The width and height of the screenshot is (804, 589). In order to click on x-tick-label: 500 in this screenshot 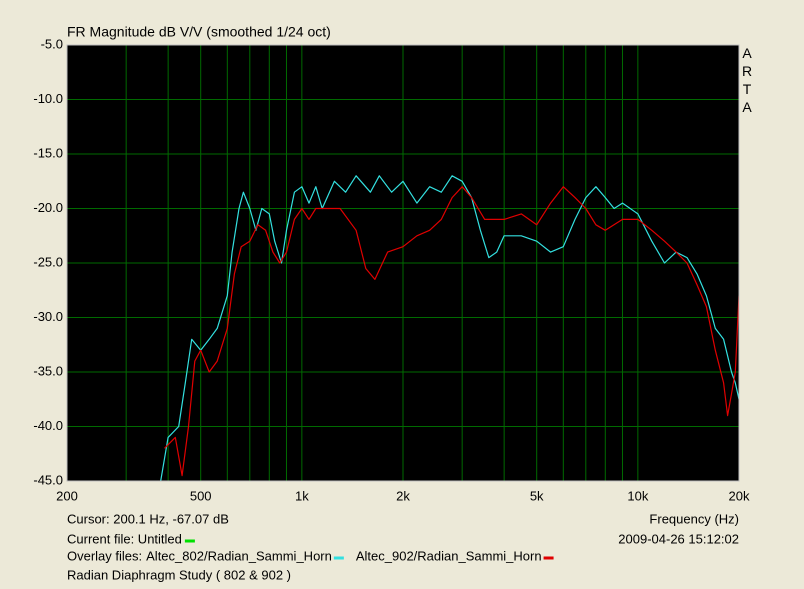, I will do `click(201, 495)`.